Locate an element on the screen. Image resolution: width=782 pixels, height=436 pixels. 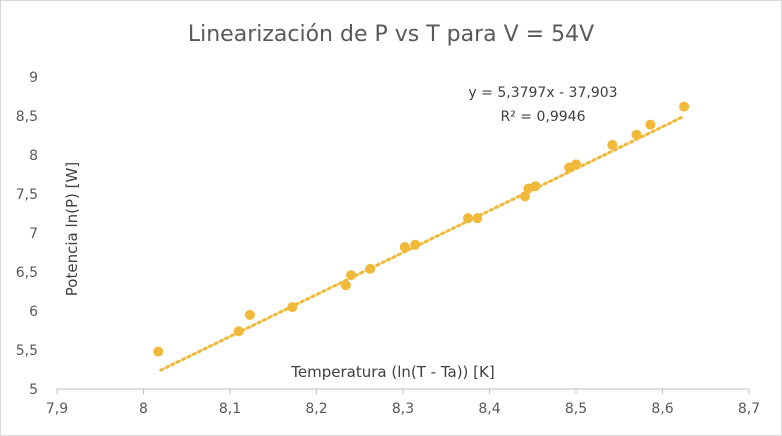
y-tick-label: 7,5 is located at coordinates (27, 195).